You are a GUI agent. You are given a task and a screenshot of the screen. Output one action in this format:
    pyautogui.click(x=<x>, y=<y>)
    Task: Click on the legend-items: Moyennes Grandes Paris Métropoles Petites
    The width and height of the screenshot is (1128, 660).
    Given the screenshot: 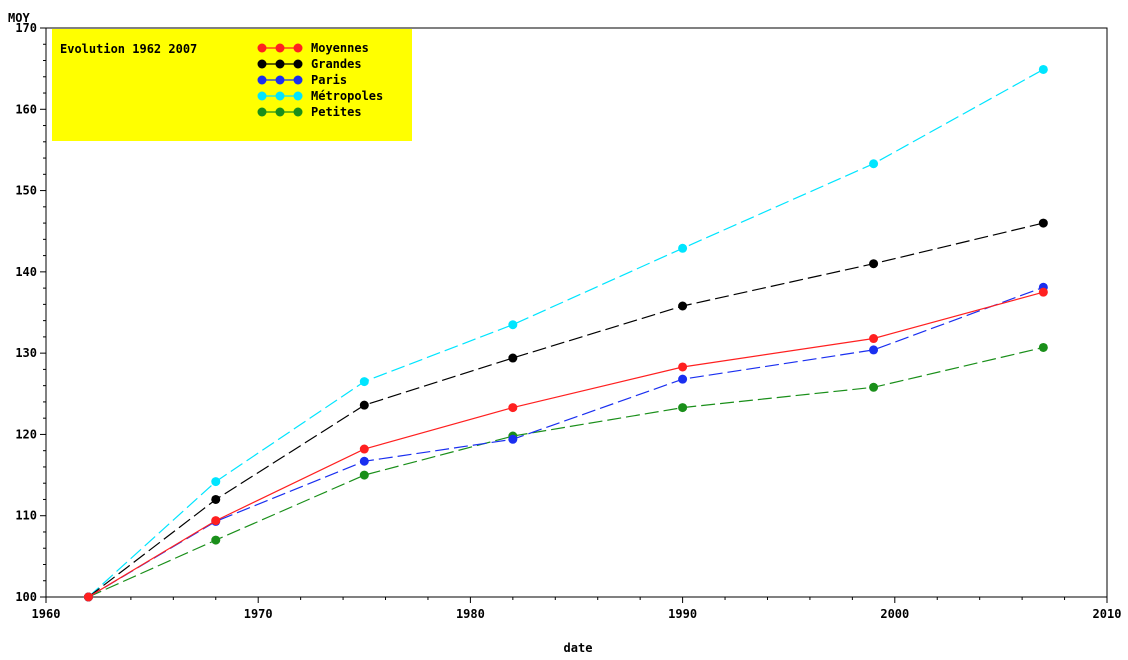 What is the action you would take?
    pyautogui.click(x=320, y=80)
    